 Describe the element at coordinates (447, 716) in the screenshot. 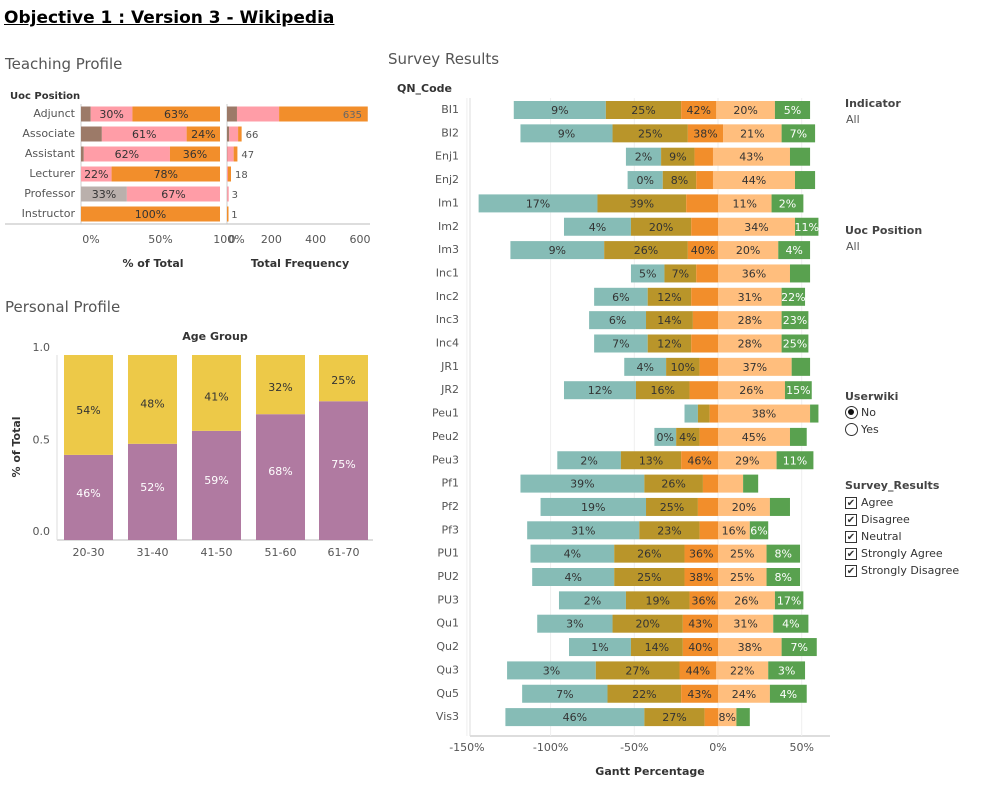

I see `survey-row-label: Vis3` at that location.